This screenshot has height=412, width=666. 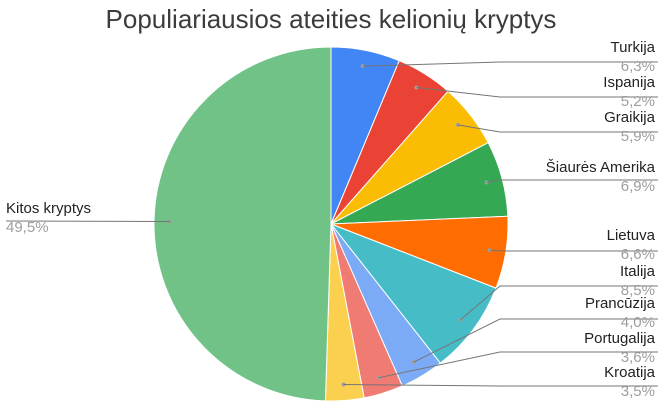 I want to click on leader-line-italija, so click(x=559, y=303).